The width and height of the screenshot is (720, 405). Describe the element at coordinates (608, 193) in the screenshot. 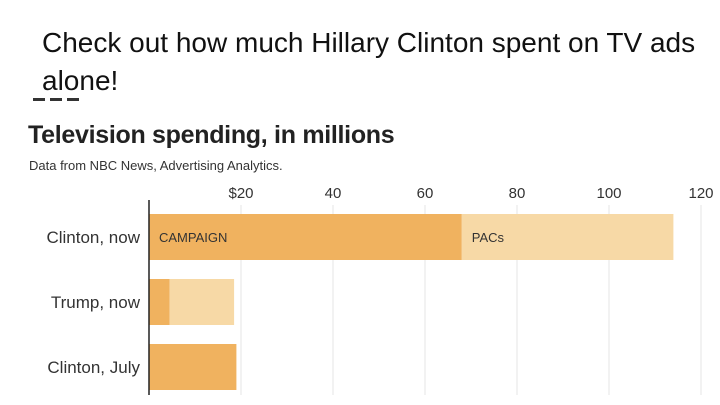

I see `x-tick-label: 100` at that location.